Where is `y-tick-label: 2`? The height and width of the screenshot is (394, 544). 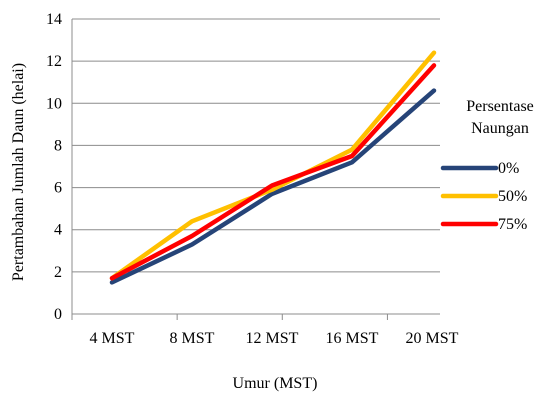 y-tick-label: 2 is located at coordinates (58, 272).